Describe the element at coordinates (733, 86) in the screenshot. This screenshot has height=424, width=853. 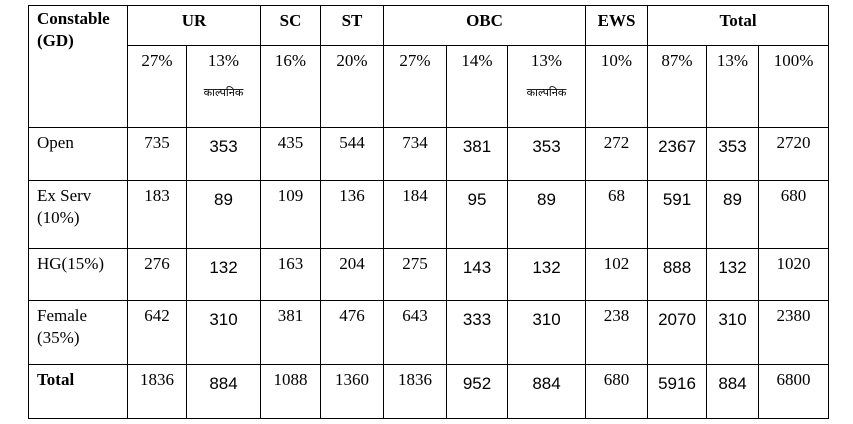
I see `subheader-cell: 13%` at that location.